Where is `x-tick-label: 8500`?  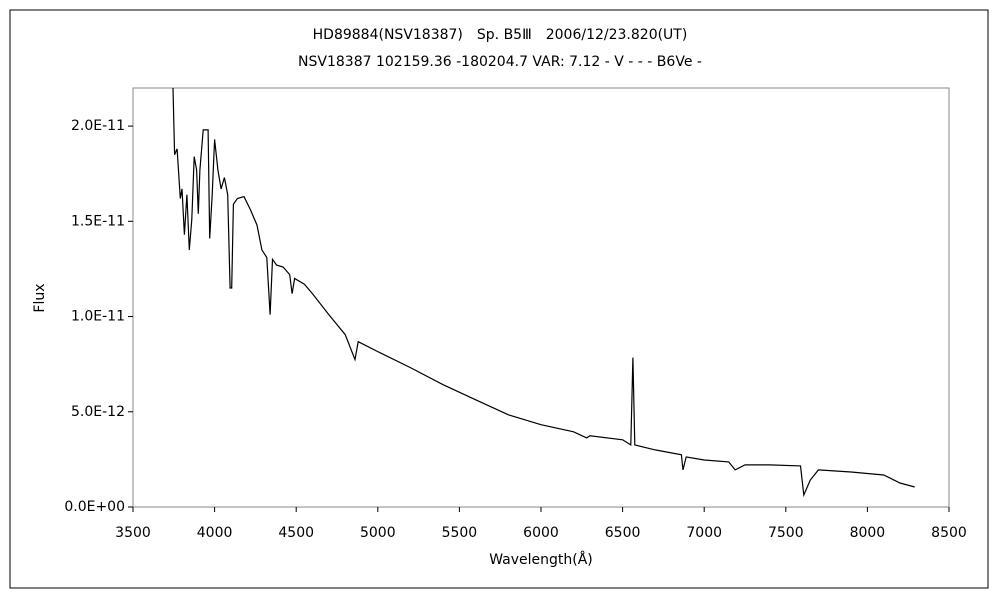 x-tick-label: 8500 is located at coordinates (949, 533).